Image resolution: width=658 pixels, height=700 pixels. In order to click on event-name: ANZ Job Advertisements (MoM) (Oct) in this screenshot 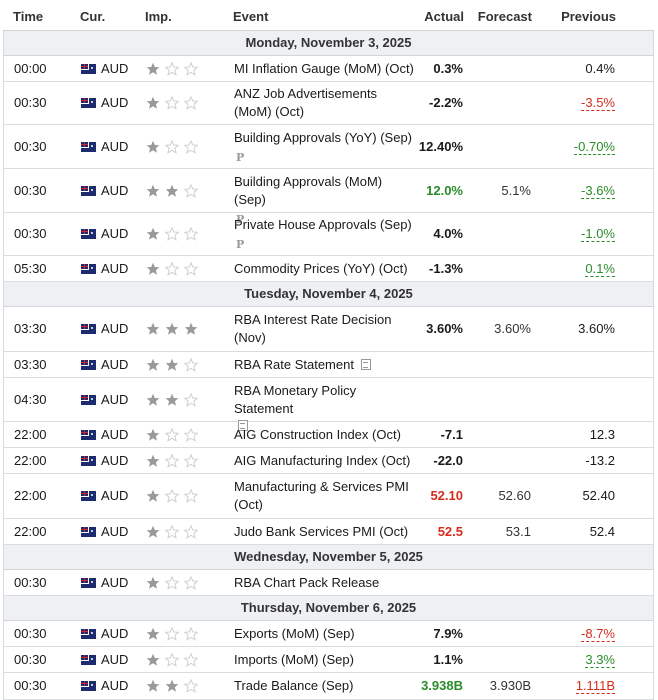, I will do `click(324, 103)`.